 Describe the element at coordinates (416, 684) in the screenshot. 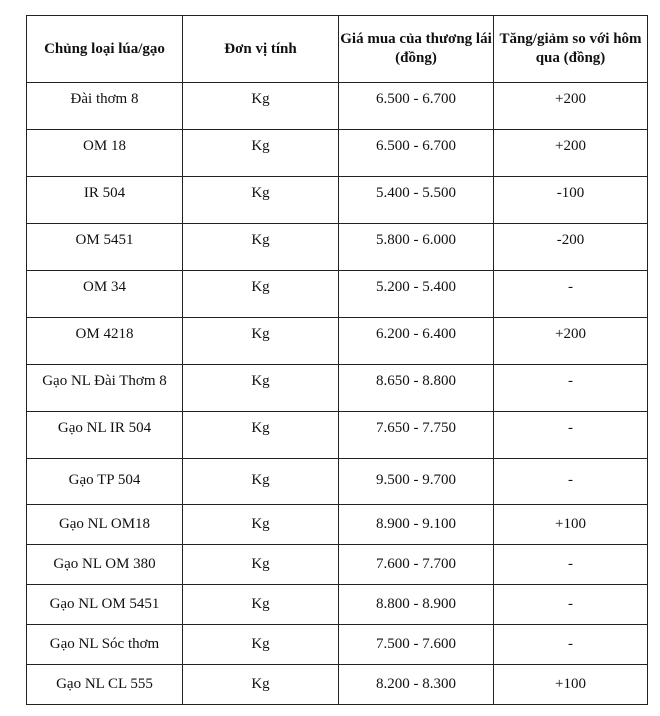

I see `cell-price: 8.200 - 8.300` at that location.